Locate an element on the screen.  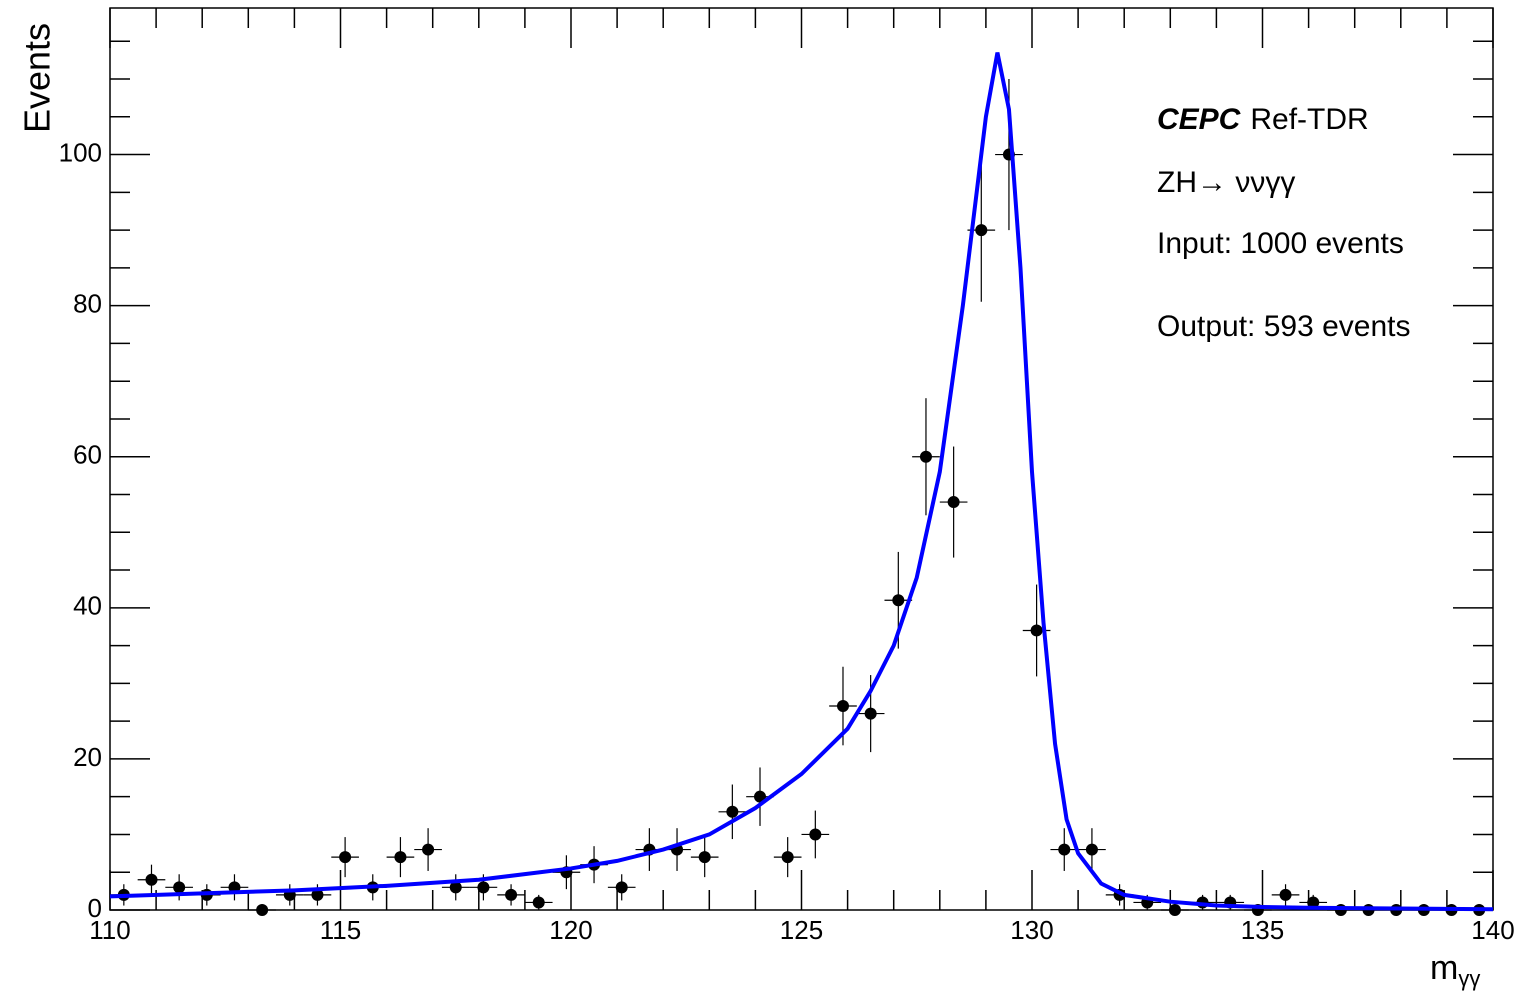
x-axis-label: mγγ is located at coordinates (1455, 970).